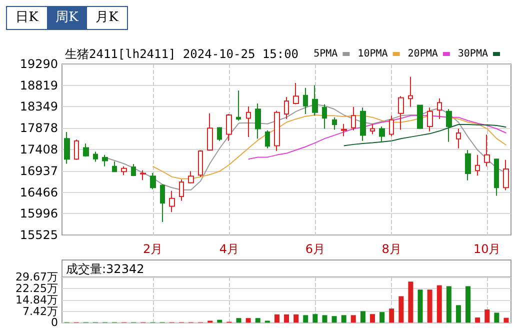 The height and width of the screenshot is (330, 519). I want to click on text: 周K, so click(67, 18).